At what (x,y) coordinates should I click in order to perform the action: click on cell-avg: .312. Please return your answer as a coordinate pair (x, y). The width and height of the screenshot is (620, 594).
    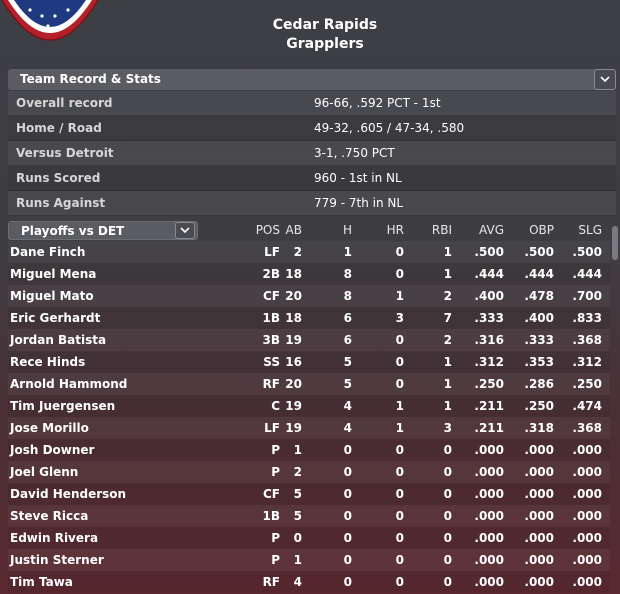
    Looking at the image, I should click on (489, 362).